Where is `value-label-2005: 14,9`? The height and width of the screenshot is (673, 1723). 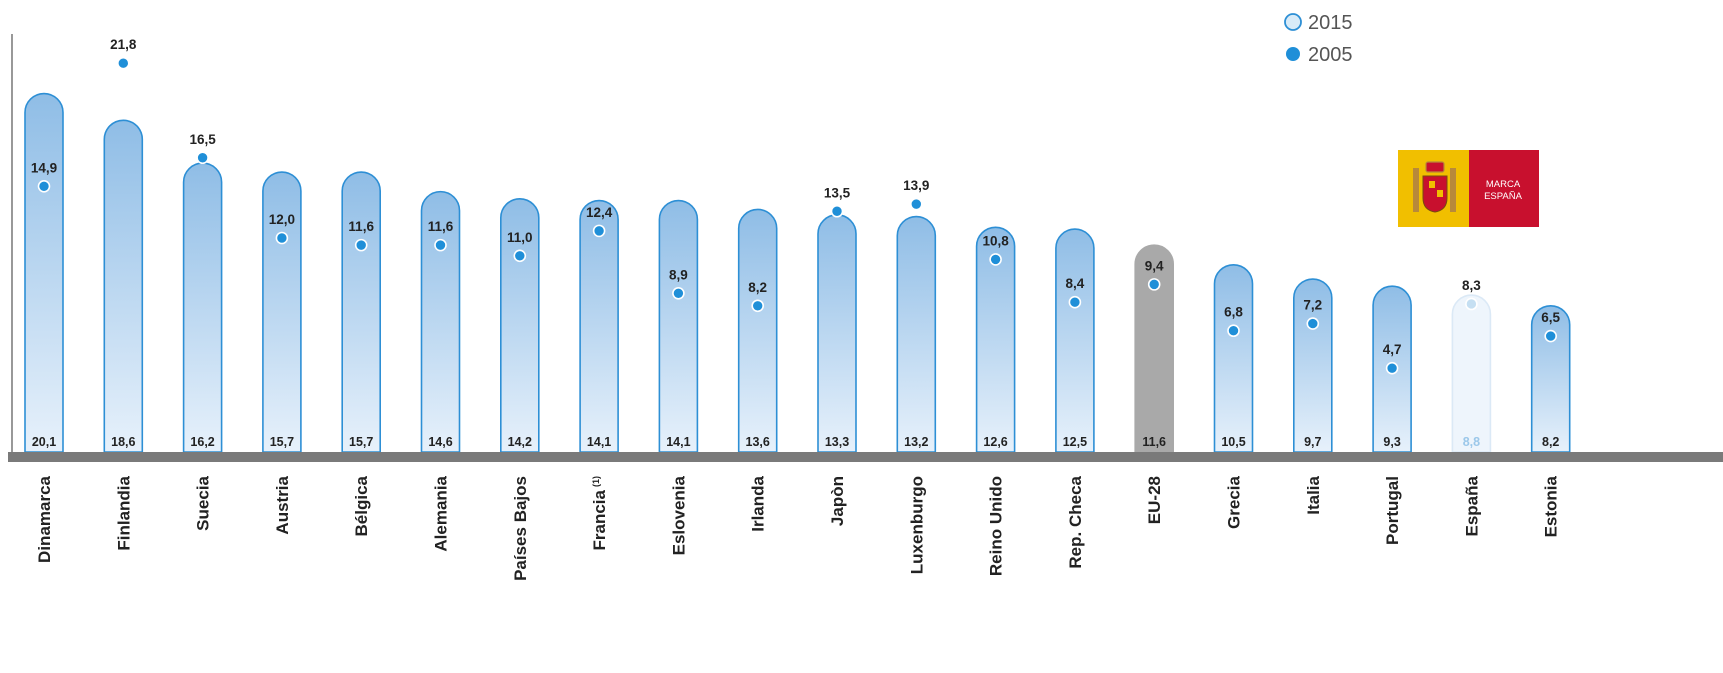
value-label-2005: 14,9 is located at coordinates (44, 167).